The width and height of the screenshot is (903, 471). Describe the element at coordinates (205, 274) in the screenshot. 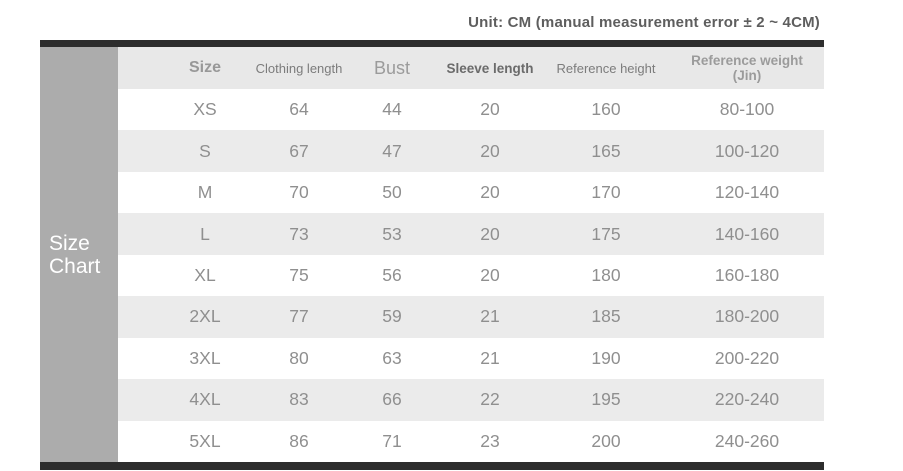

I see `table-cell: XL` at that location.